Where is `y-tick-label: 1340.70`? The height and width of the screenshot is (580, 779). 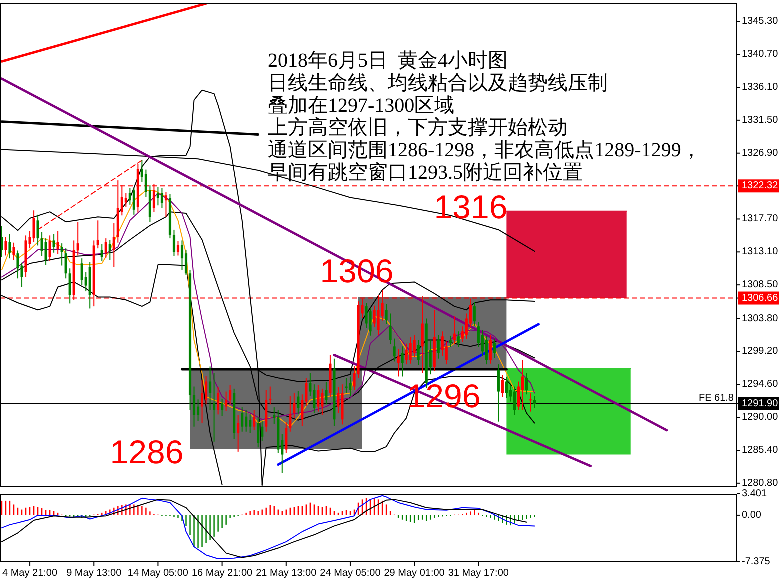 y-tick-label: 1340.70 is located at coordinates (760, 54).